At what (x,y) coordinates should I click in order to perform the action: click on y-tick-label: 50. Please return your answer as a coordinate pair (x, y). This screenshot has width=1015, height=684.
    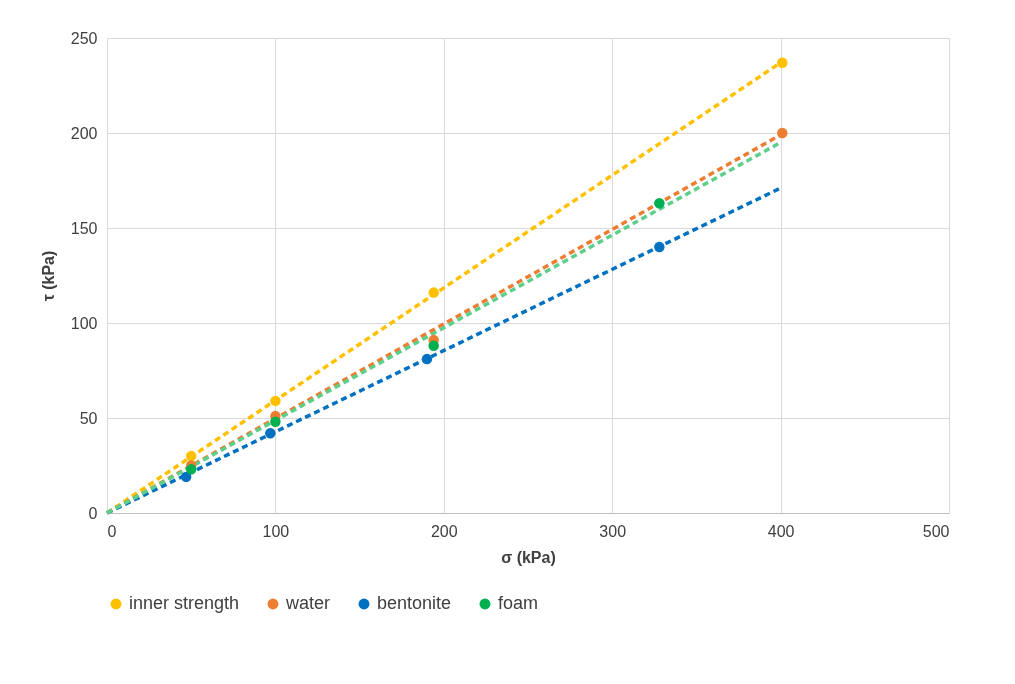
    Looking at the image, I should click on (88, 418).